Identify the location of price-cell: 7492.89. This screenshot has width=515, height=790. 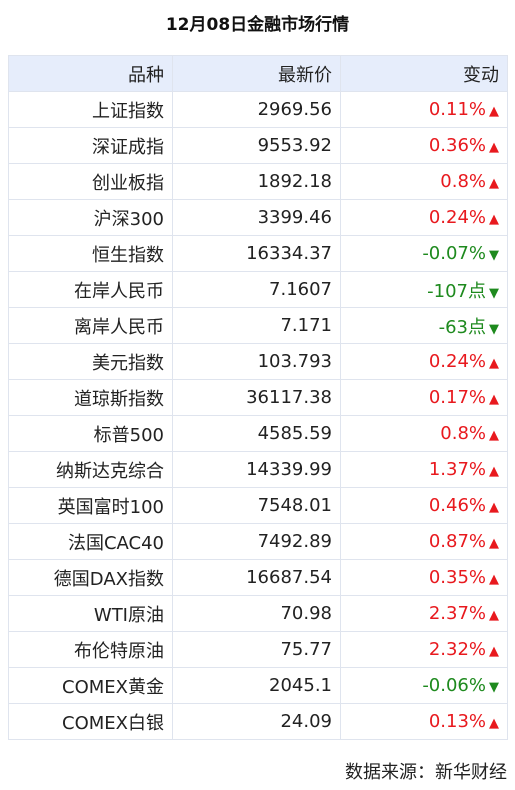
(256, 541).